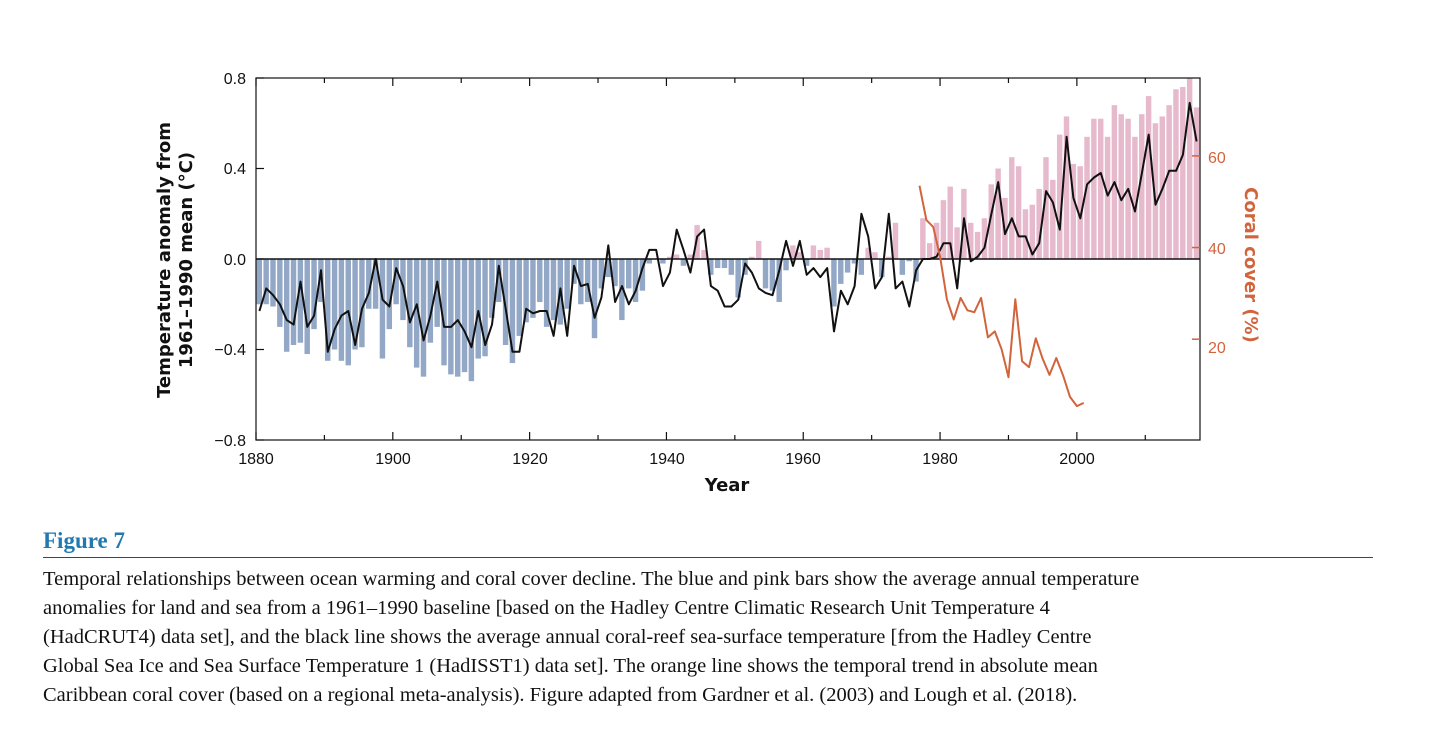 This screenshot has height=741, width=1440. What do you see at coordinates (727, 485) in the screenshot?
I see `x-axis-title: Year` at bounding box center [727, 485].